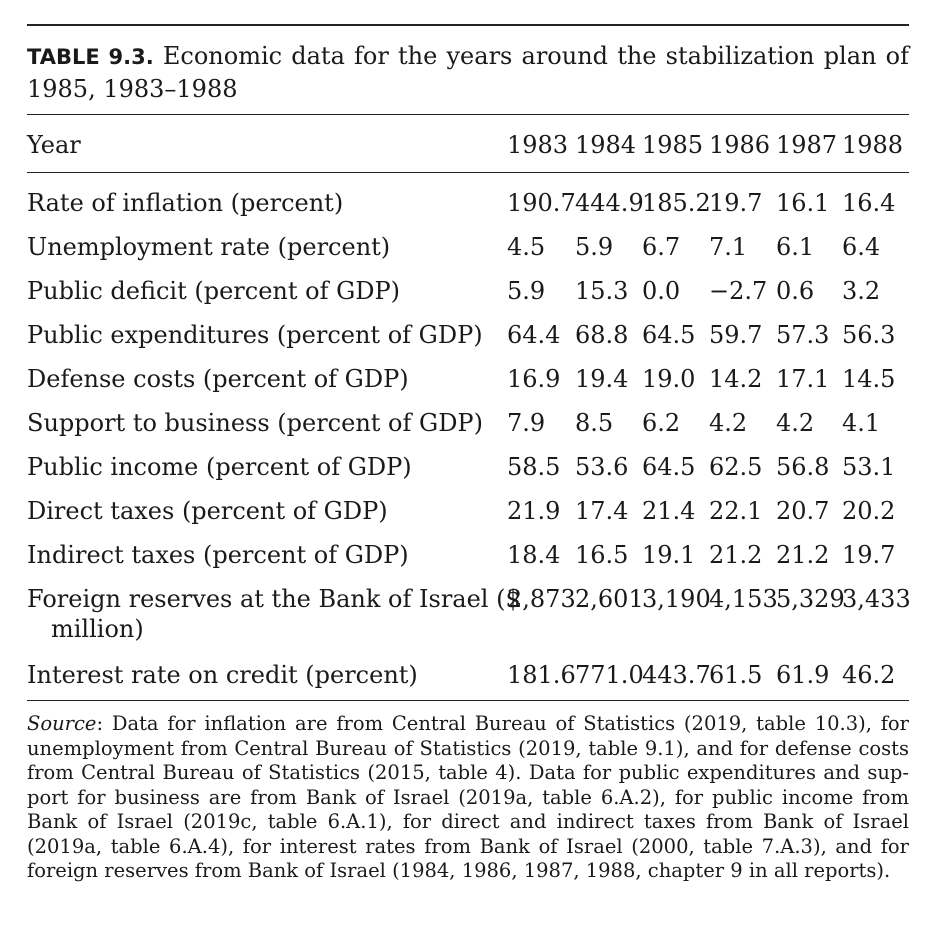 Image resolution: width=950 pixels, height=926 pixels. Describe the element at coordinates (541, 675) in the screenshot. I see `cell-1983: 181.6` at that location.